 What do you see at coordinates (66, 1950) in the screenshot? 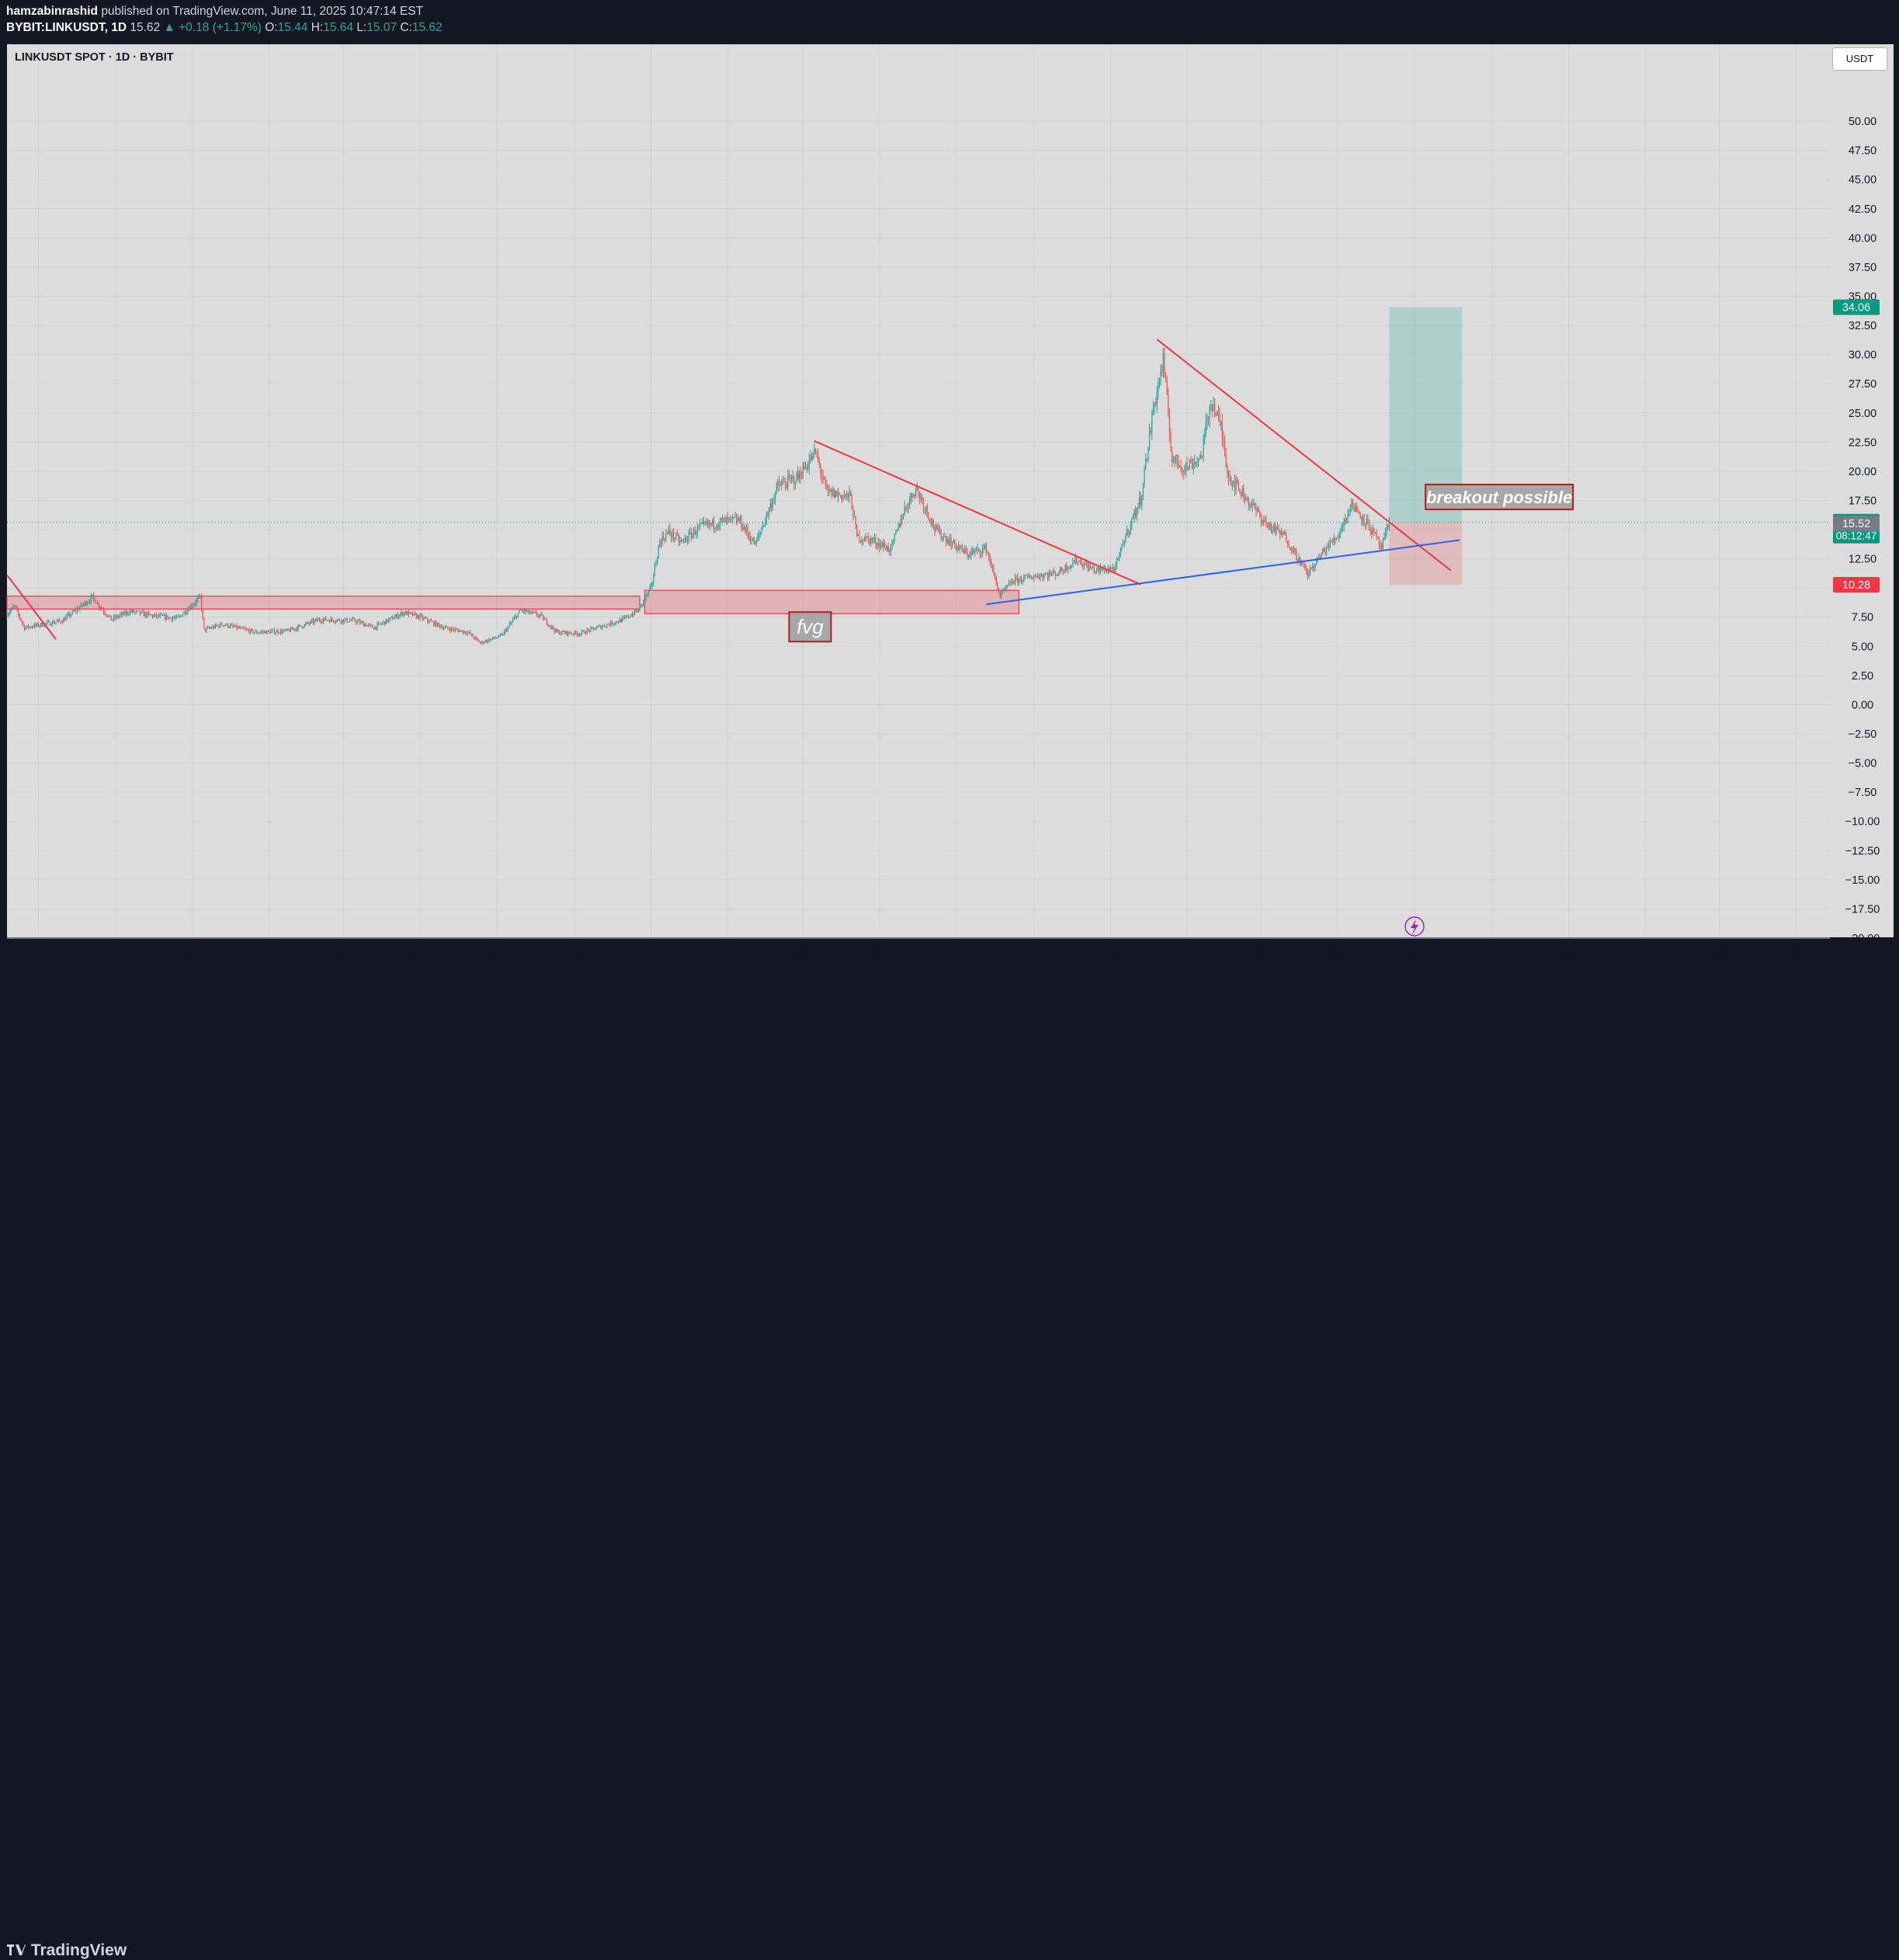
I see `tradingview-logo: TradingView` at bounding box center [66, 1950].